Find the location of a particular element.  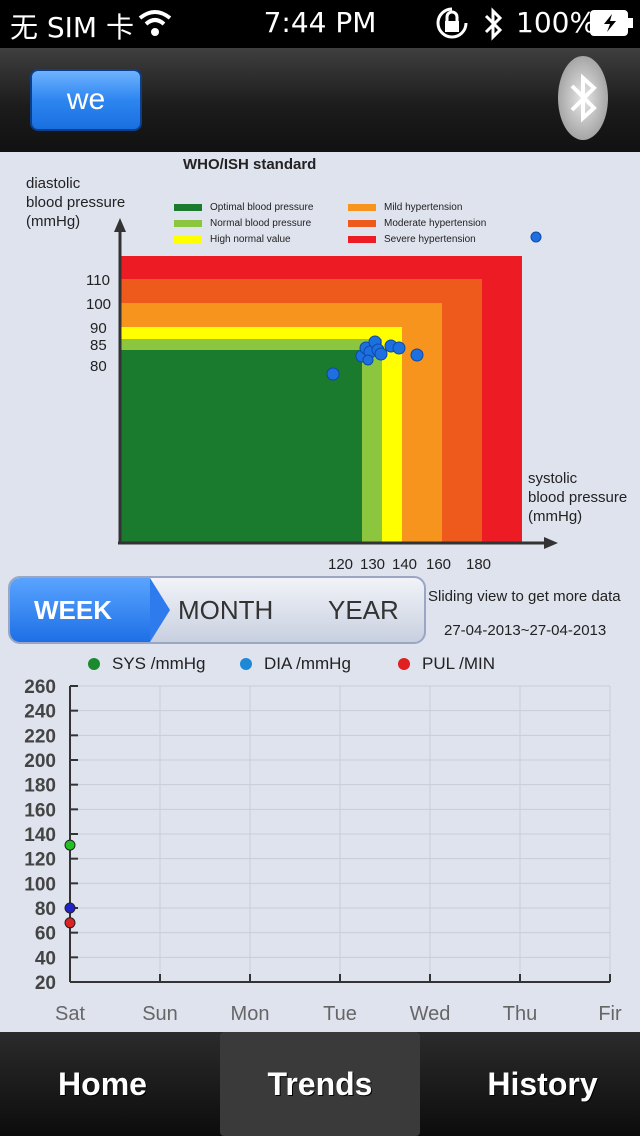

carrier-label: 无 SIM 卡 is located at coordinates (72, 27).